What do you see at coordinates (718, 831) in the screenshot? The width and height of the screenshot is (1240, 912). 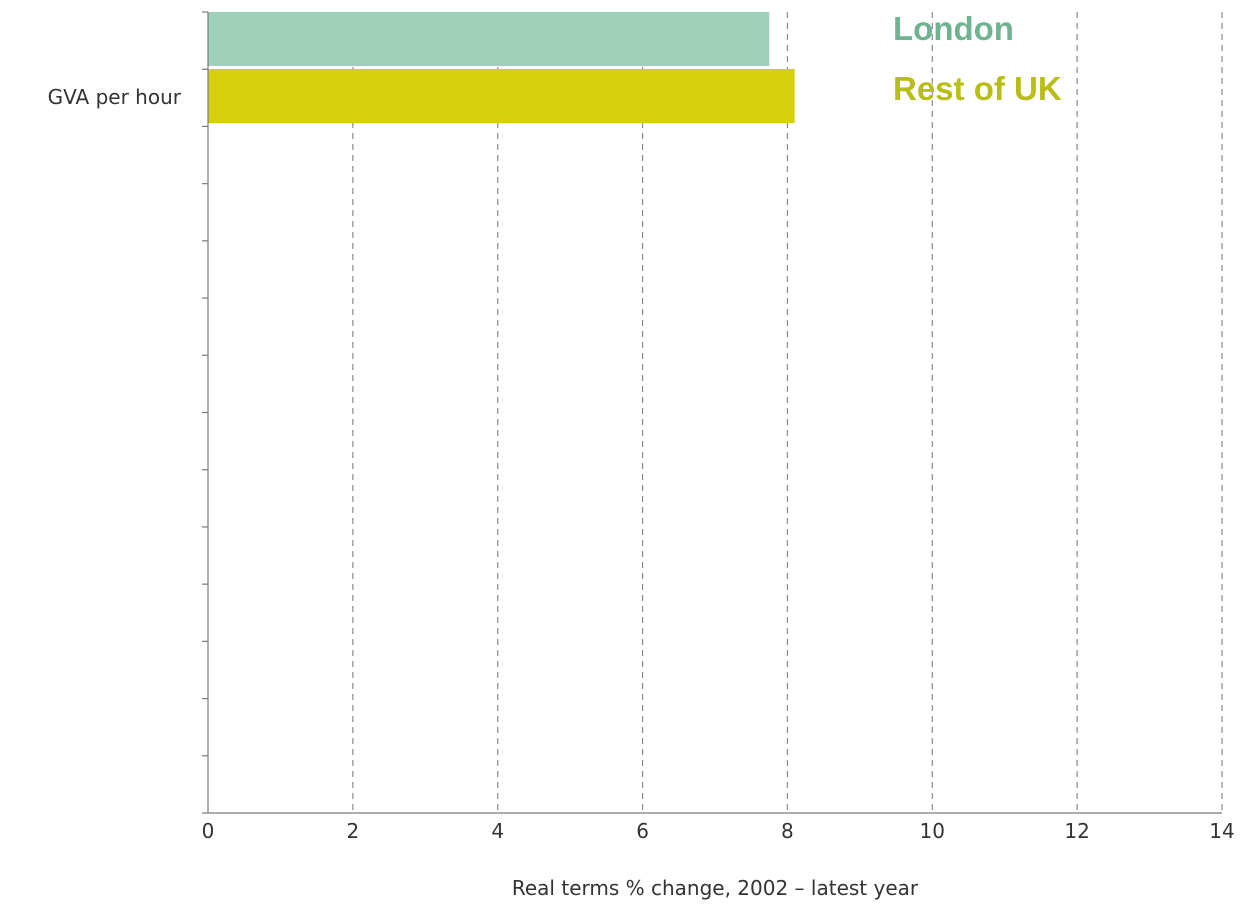 I see `x-tick-labels: 0 2 4 6 8 10 12 14` at bounding box center [718, 831].